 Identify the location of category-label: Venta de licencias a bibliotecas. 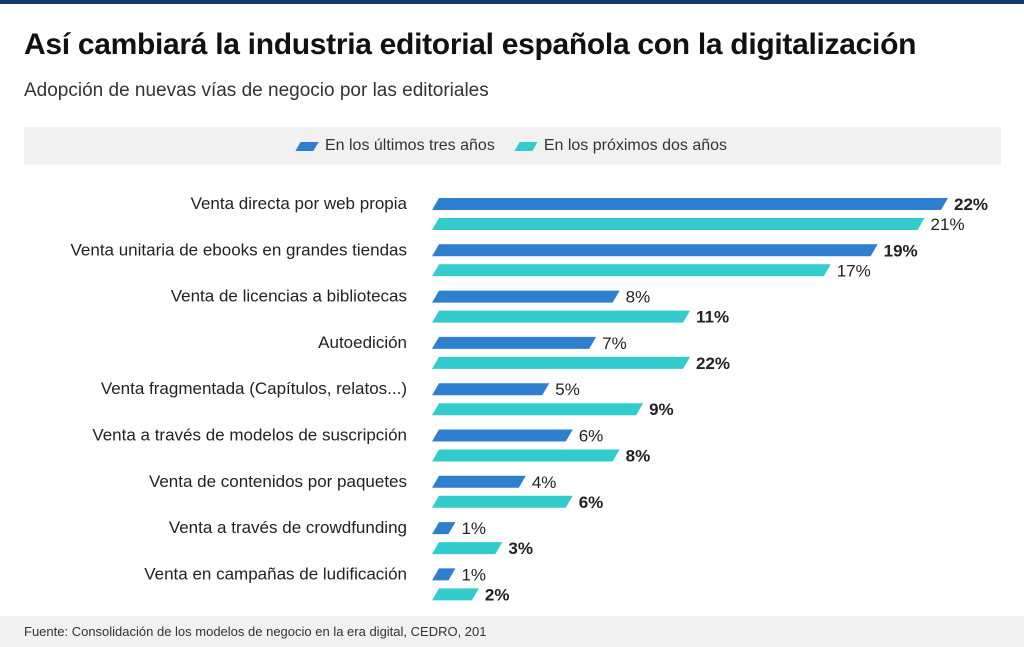
(289, 296).